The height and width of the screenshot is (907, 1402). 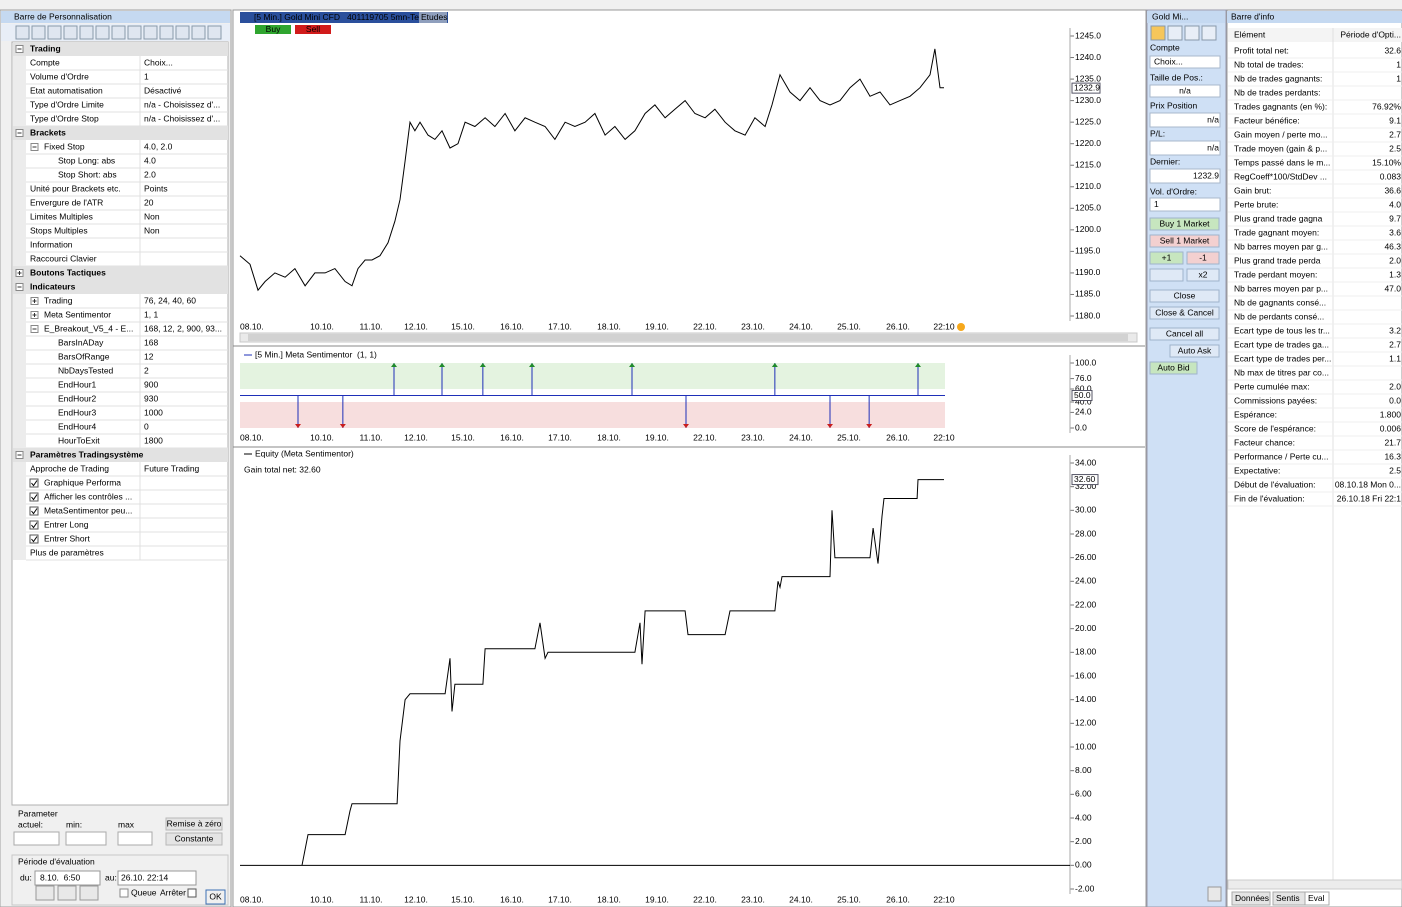 I want to click on info-label: Perte cumulée max:, so click(x=1272, y=386).